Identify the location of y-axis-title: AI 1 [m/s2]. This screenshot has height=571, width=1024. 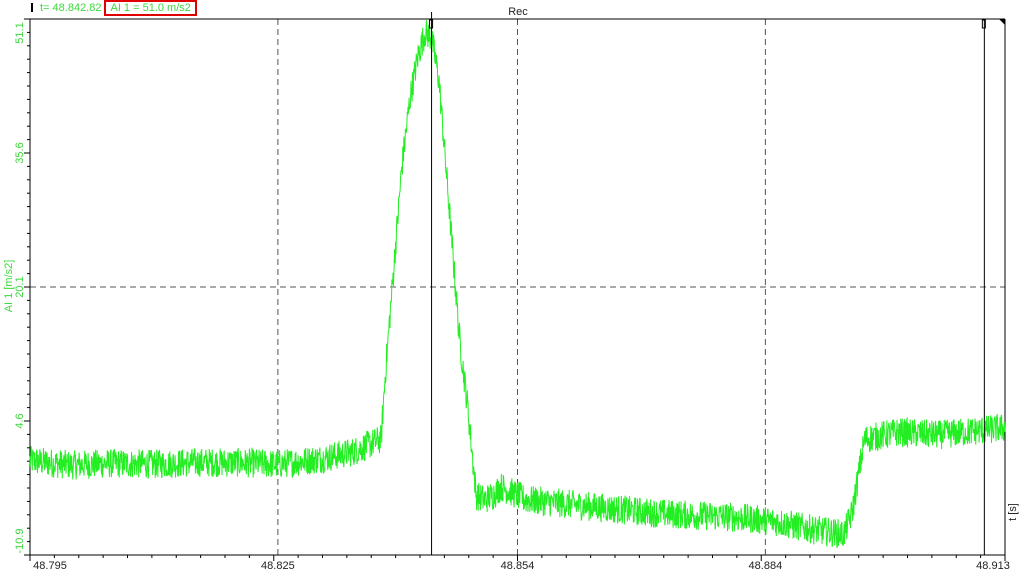
(9, 286).